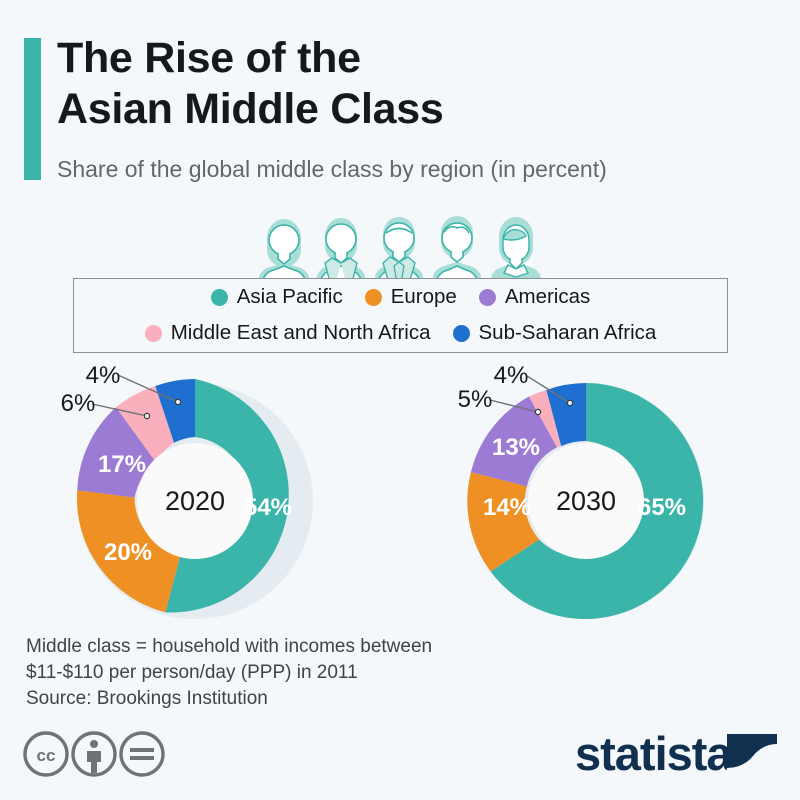 Image resolution: width=800 pixels, height=800 pixels. What do you see at coordinates (566, 415) in the screenshot?
I see `donut-slice-subsaharan-2030` at bounding box center [566, 415].